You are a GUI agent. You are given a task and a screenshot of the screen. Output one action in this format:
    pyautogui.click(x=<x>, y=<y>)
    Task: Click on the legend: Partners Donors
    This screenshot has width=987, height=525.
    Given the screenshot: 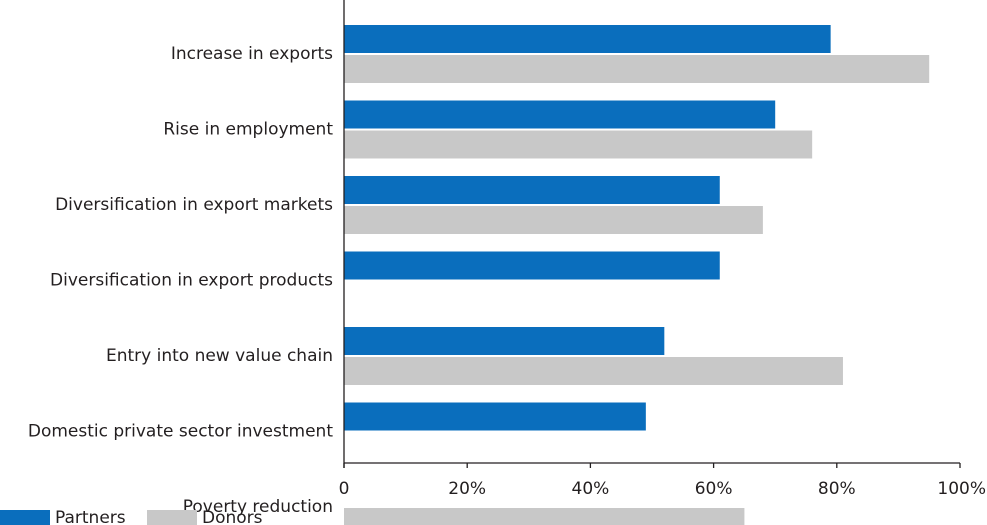 What is the action you would take?
    pyautogui.click(x=131, y=516)
    